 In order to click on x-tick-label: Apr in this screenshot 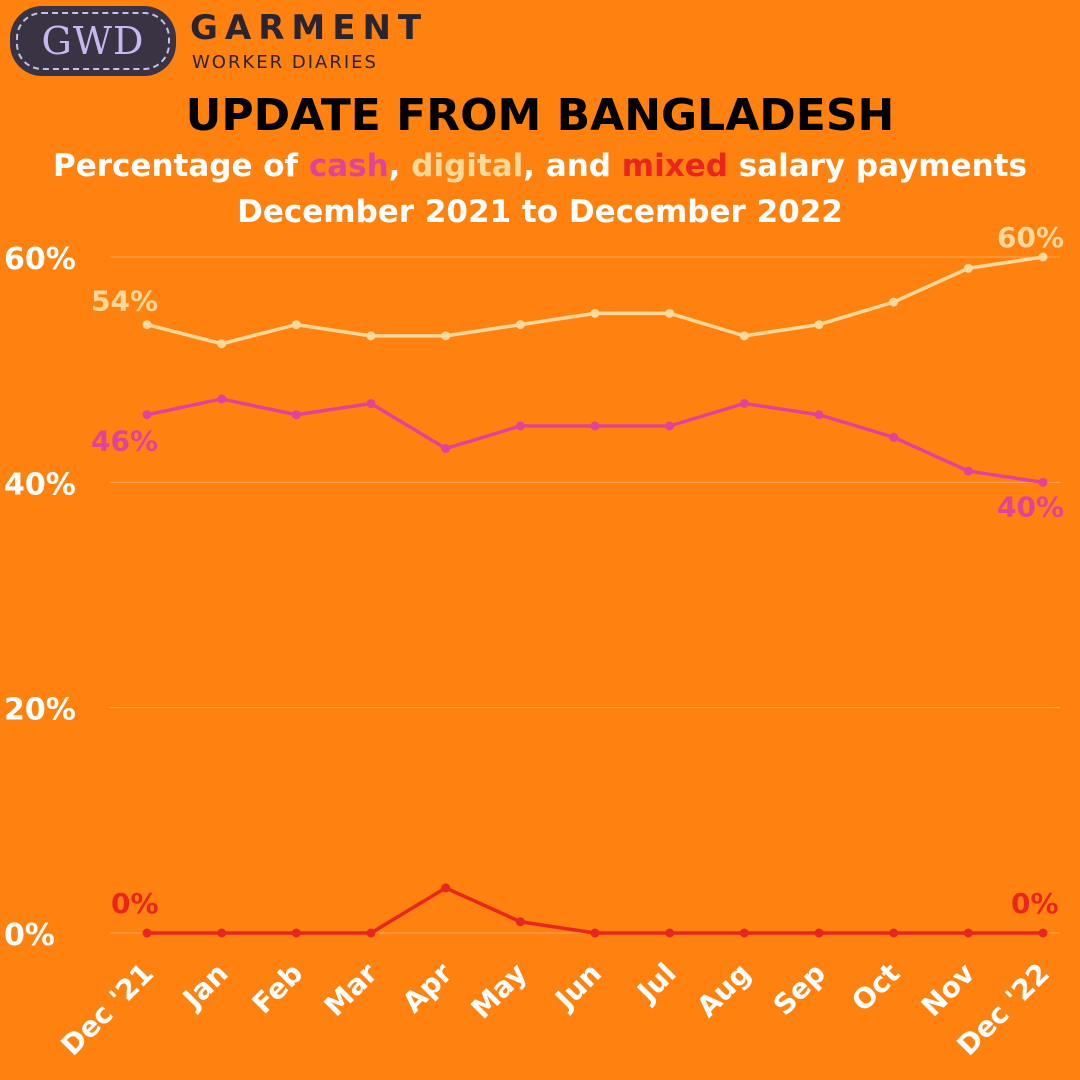, I will do `click(427, 987)`.